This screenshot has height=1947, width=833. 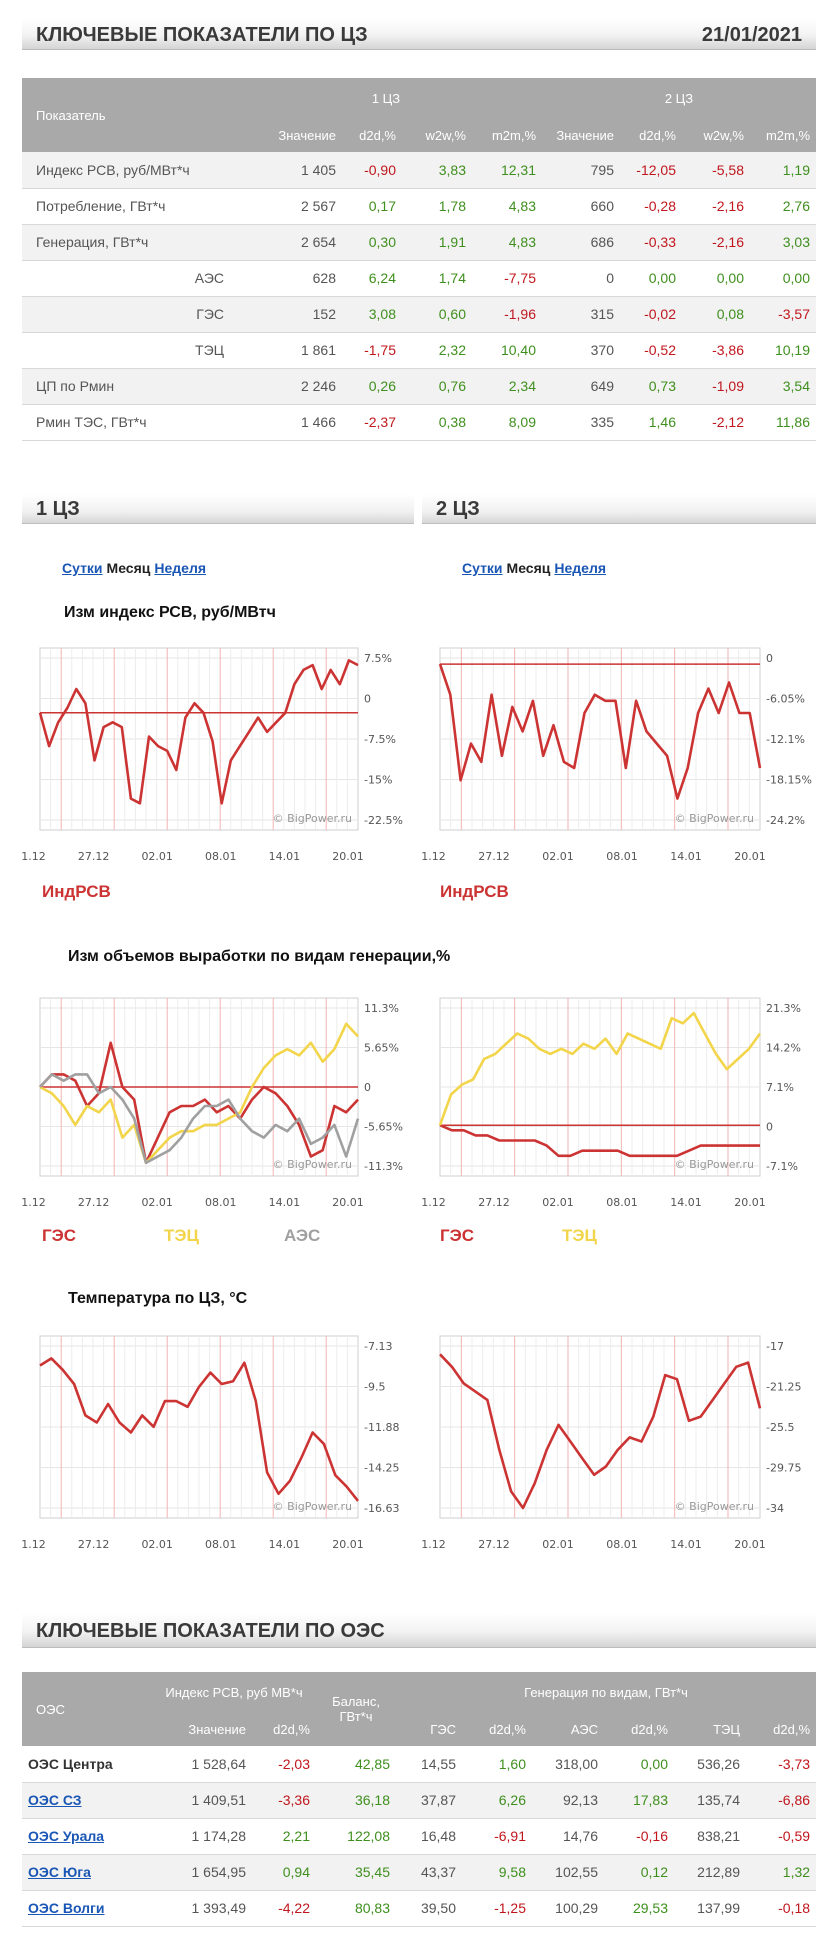 I want to click on oes-link: ОЭС Волги, so click(x=66, y=1908).